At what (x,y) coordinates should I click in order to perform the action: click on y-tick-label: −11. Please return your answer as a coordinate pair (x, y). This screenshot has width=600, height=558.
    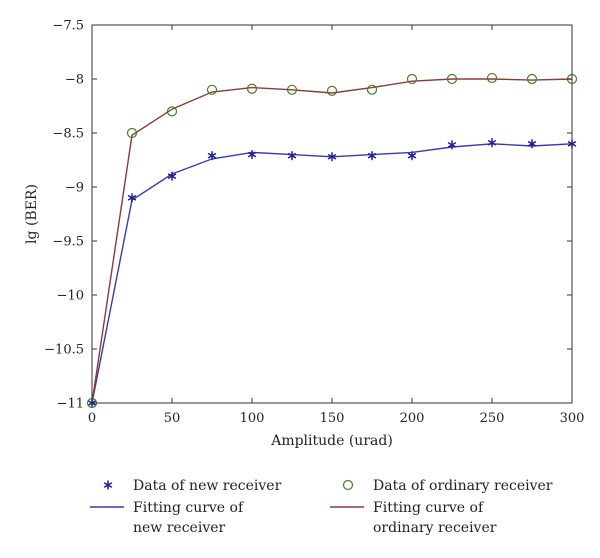
    Looking at the image, I should click on (70, 404).